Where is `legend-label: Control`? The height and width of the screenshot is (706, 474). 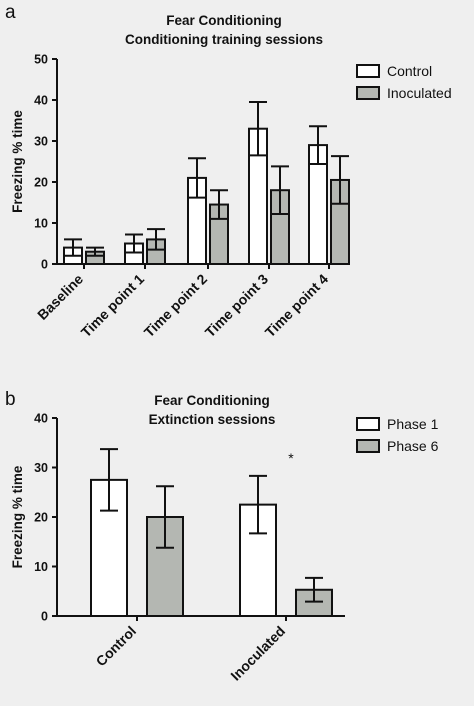
legend-label: Control is located at coordinates (409, 71).